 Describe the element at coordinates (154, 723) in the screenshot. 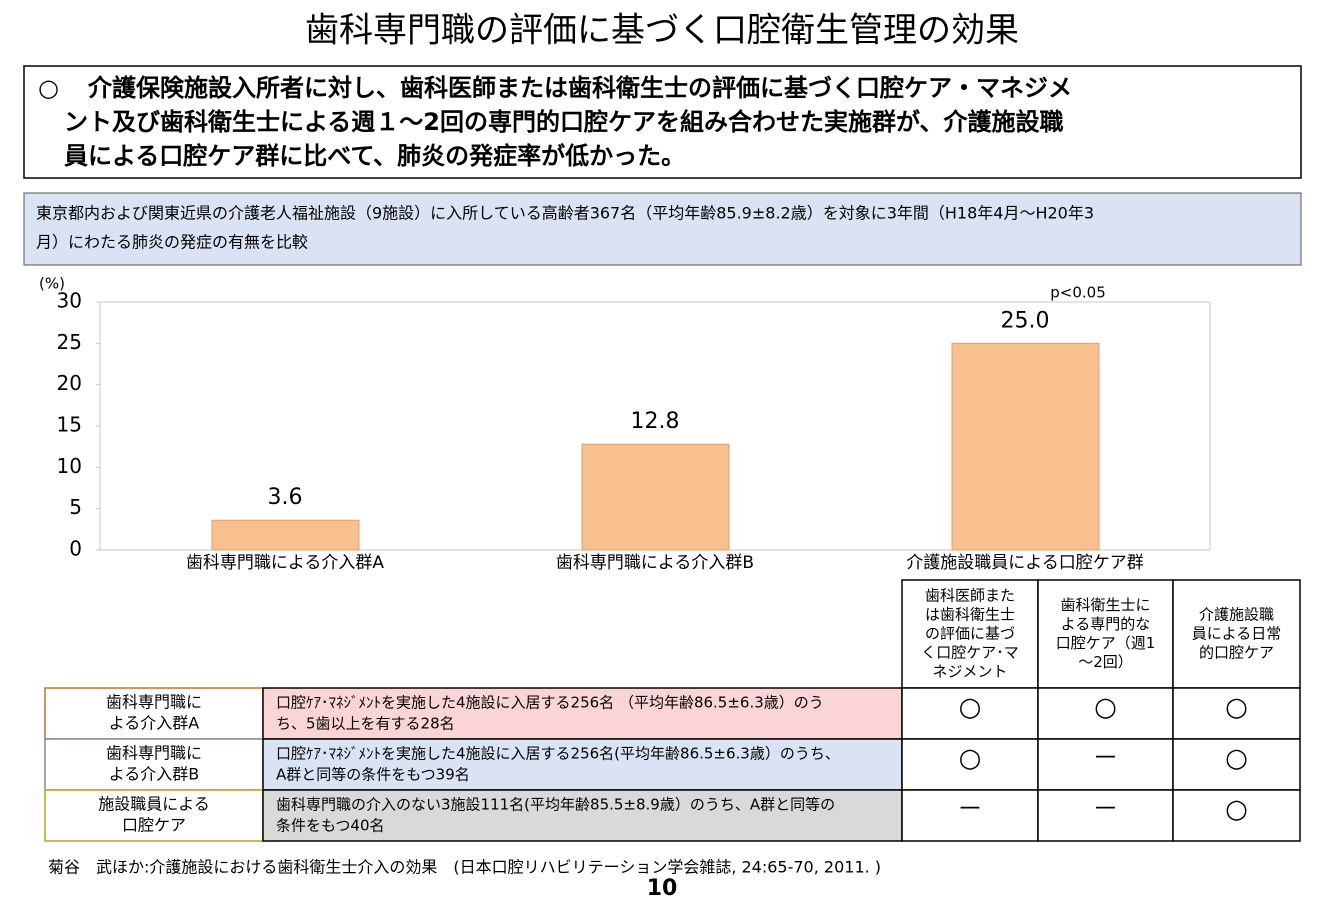

I see `group-text: よる介入群A` at that location.